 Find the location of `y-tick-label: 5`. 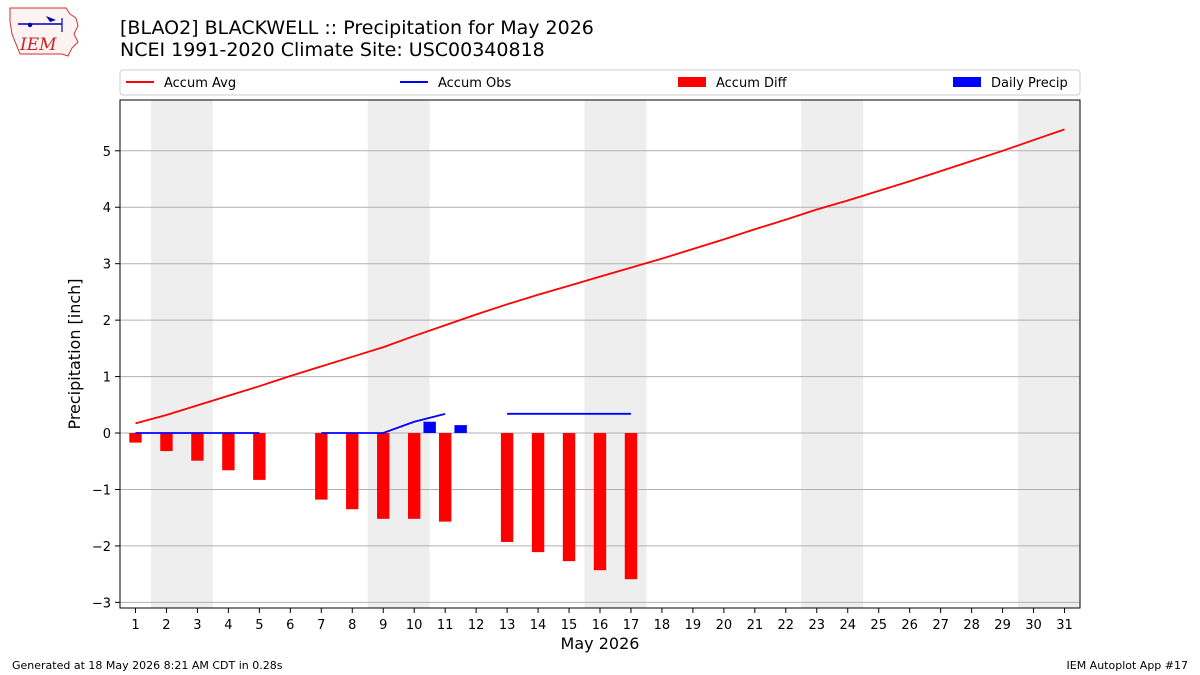

y-tick-label: 5 is located at coordinates (107, 152).